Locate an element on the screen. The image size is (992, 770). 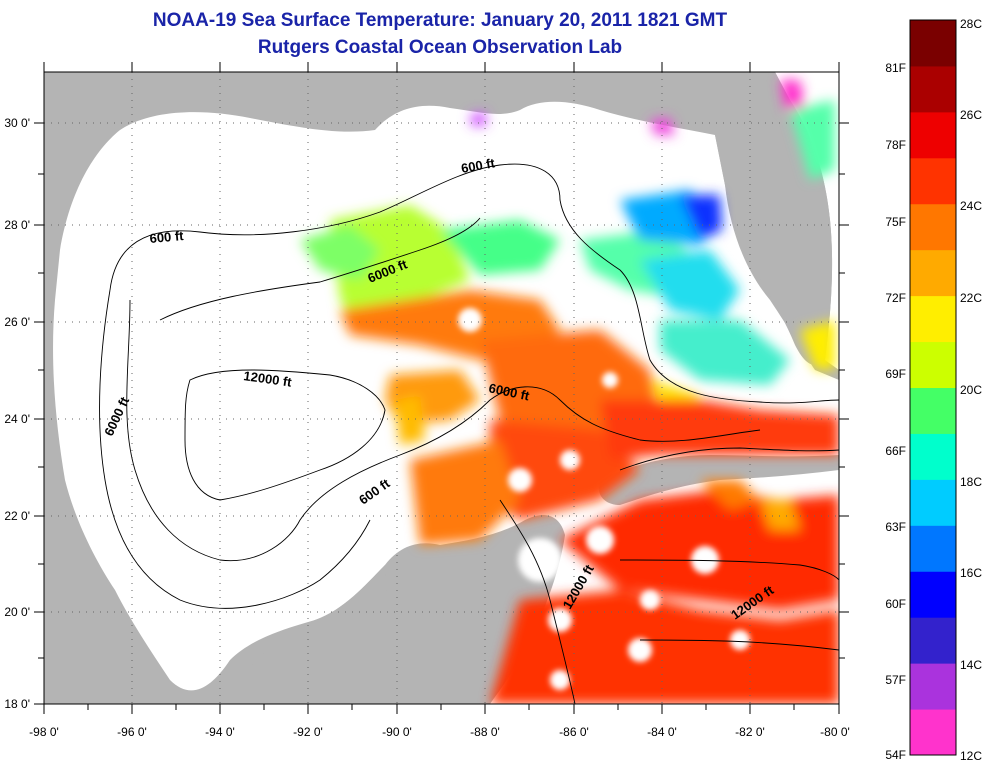
colorbar-gradient is located at coordinates (933, 388).